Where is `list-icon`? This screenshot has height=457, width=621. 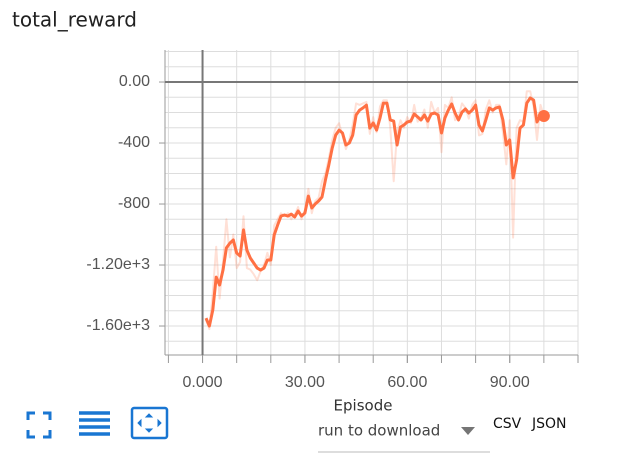 list-icon is located at coordinates (94, 423).